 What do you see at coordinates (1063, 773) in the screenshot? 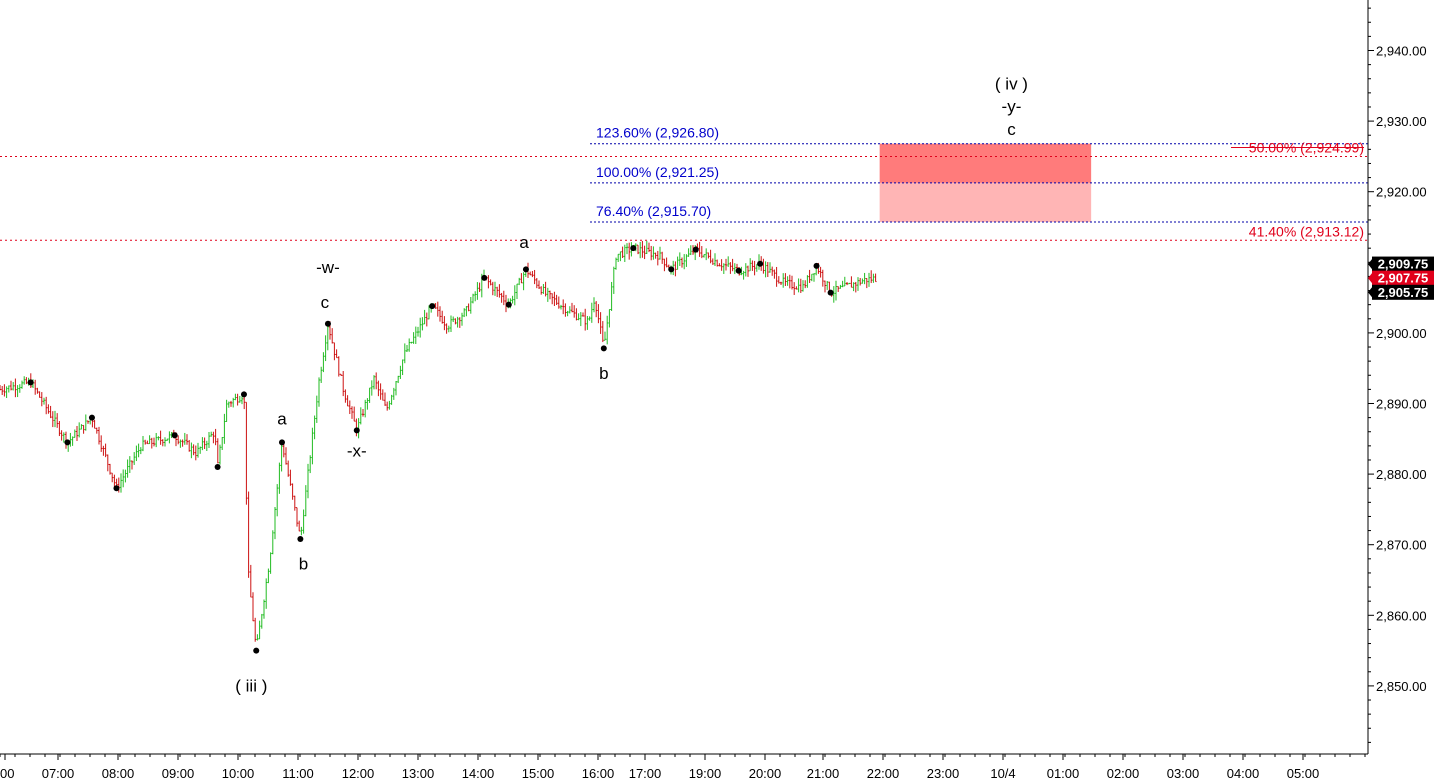
I see `x-tick-label: 01:00` at bounding box center [1063, 773].